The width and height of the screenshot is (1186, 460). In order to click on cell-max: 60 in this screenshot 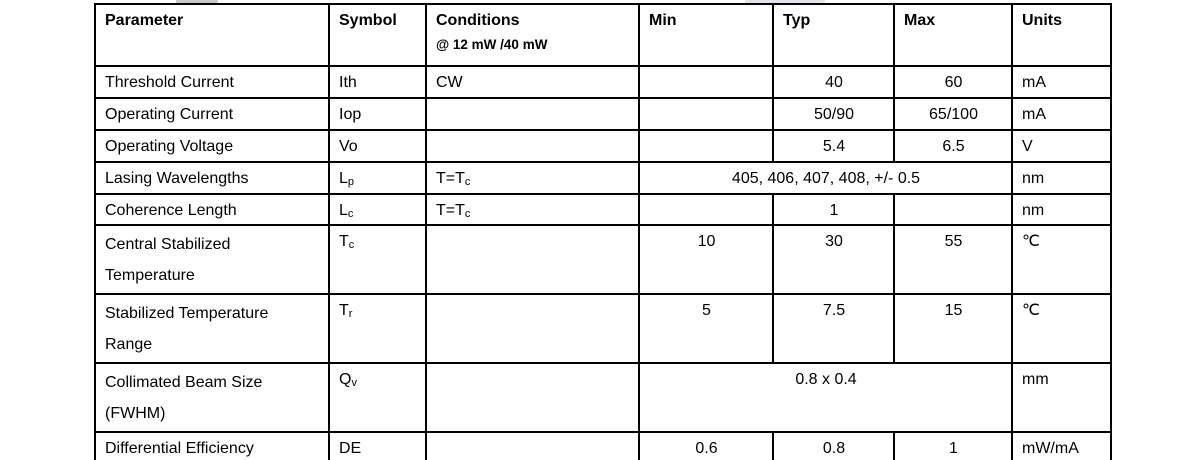, I will do `click(953, 82)`.